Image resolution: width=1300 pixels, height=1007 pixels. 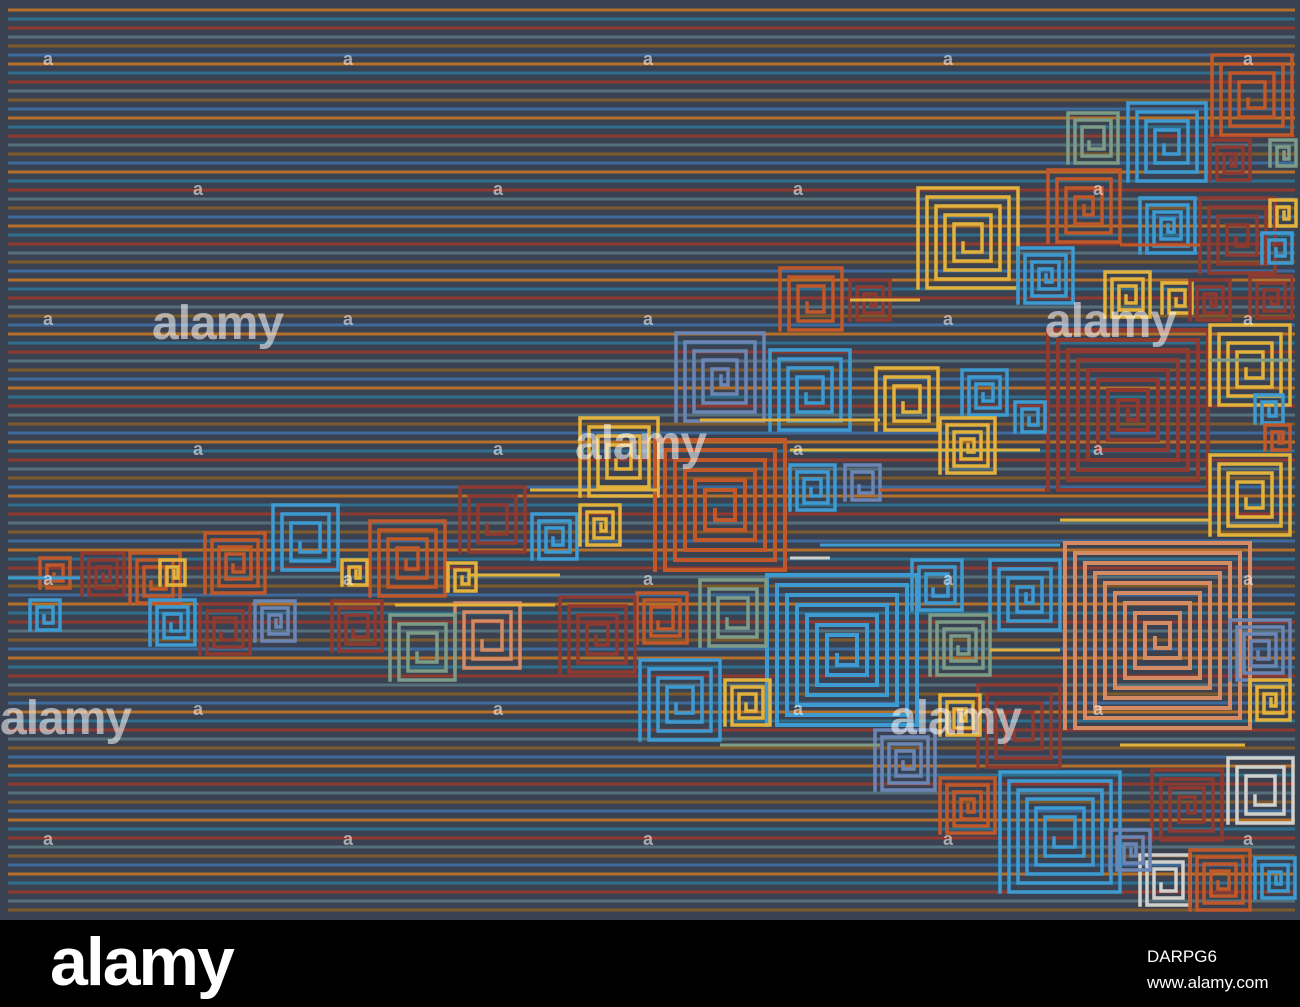 What do you see at coordinates (650, 963) in the screenshot?
I see `footer-bar` at bounding box center [650, 963].